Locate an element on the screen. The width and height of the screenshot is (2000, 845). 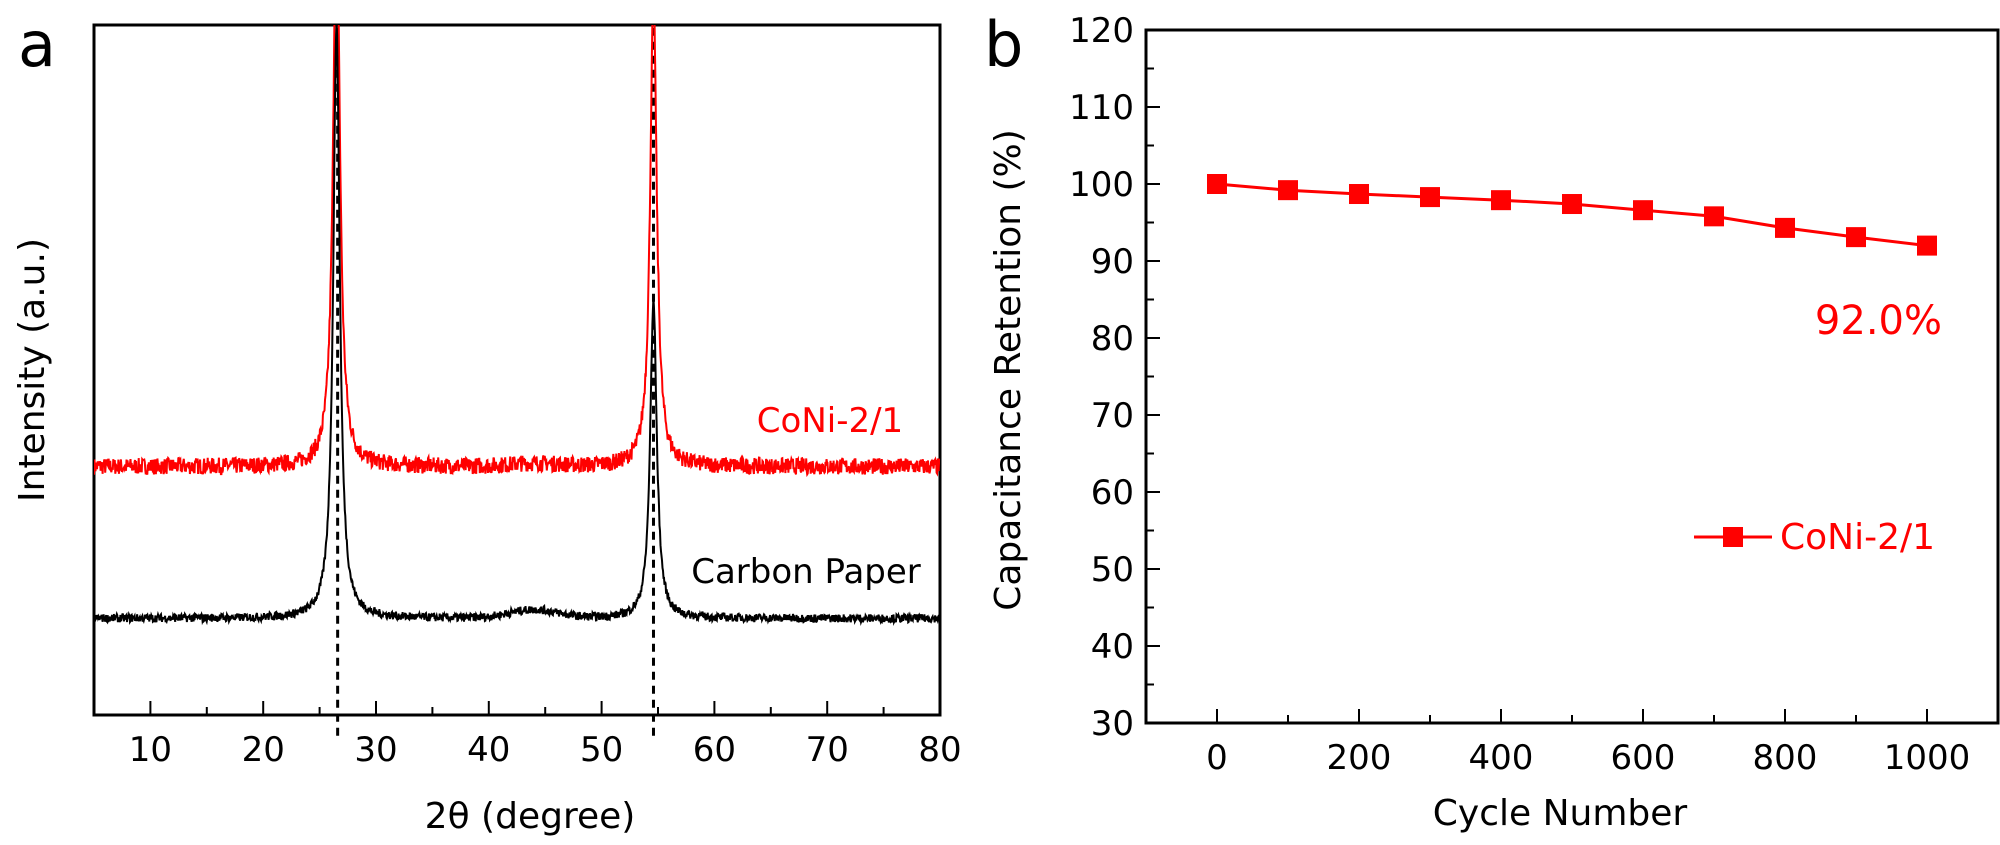
y-tick-label: 90 is located at coordinates (1112, 262).